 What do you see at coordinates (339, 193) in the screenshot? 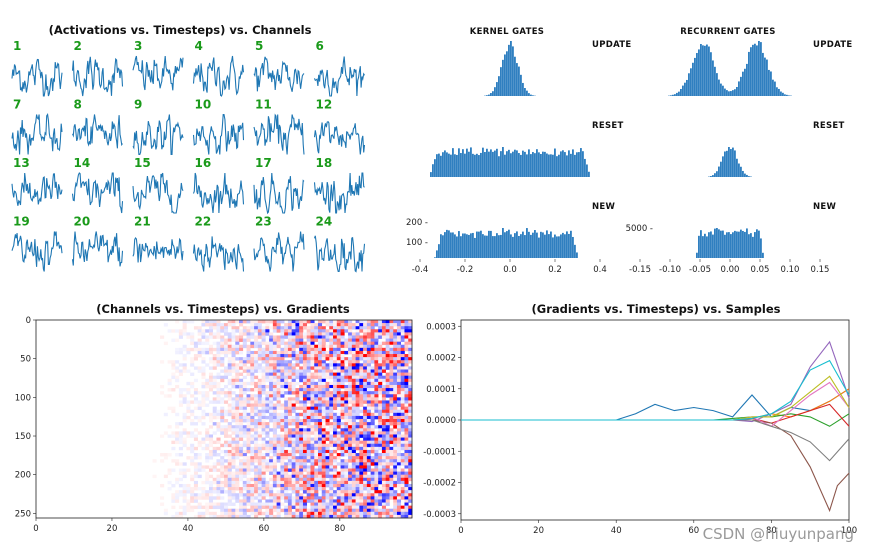
I see `activation-line` at bounding box center [339, 193].